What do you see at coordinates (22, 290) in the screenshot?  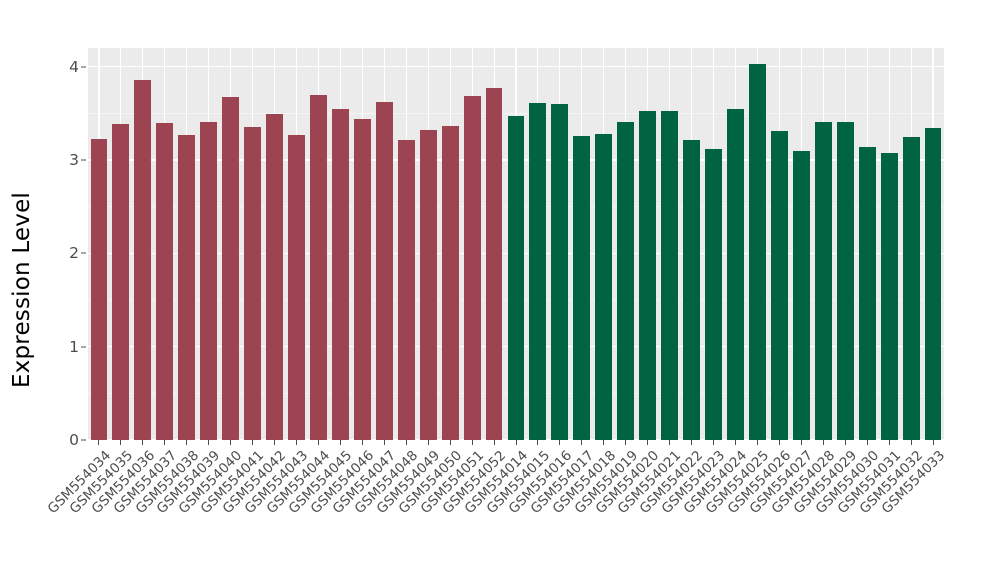 I see `y-axis-title: Expression Level` at bounding box center [22, 290].